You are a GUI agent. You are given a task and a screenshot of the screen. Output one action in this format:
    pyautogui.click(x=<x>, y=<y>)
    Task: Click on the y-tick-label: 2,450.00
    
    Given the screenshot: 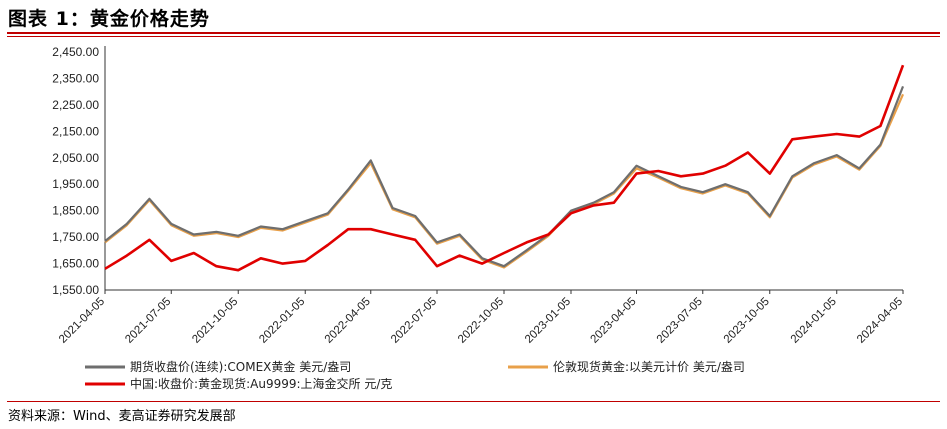 What is the action you would take?
    pyautogui.click(x=75, y=52)
    